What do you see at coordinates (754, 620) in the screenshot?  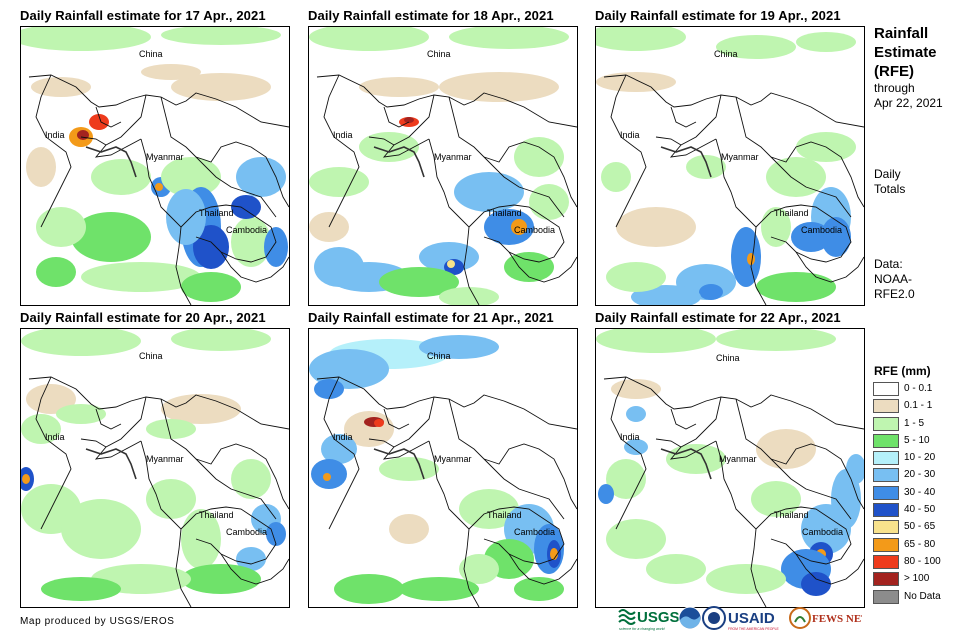 I see `usaid-logo: USAID FROM THE AMERICAN PEOPLE` at bounding box center [754, 620].